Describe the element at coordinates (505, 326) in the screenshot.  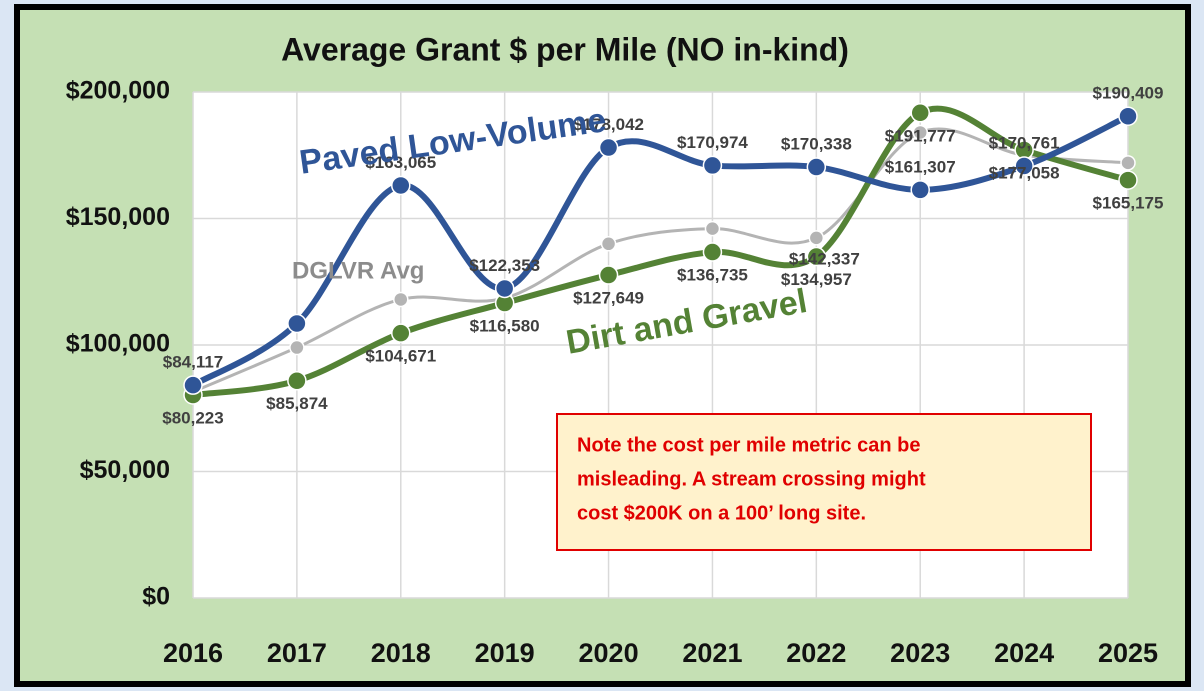
I see `data-label: $116,580` at that location.